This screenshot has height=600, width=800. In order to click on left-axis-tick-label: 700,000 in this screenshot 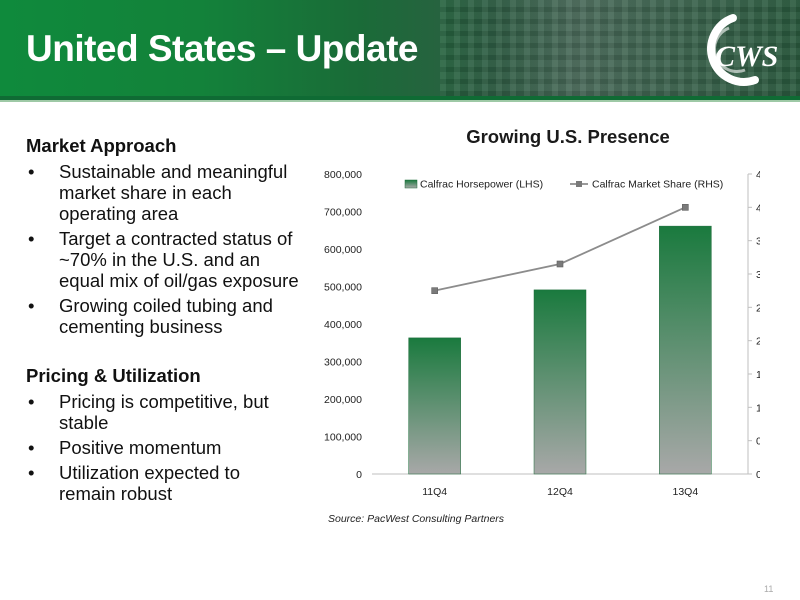, I will do `click(343, 213)`.